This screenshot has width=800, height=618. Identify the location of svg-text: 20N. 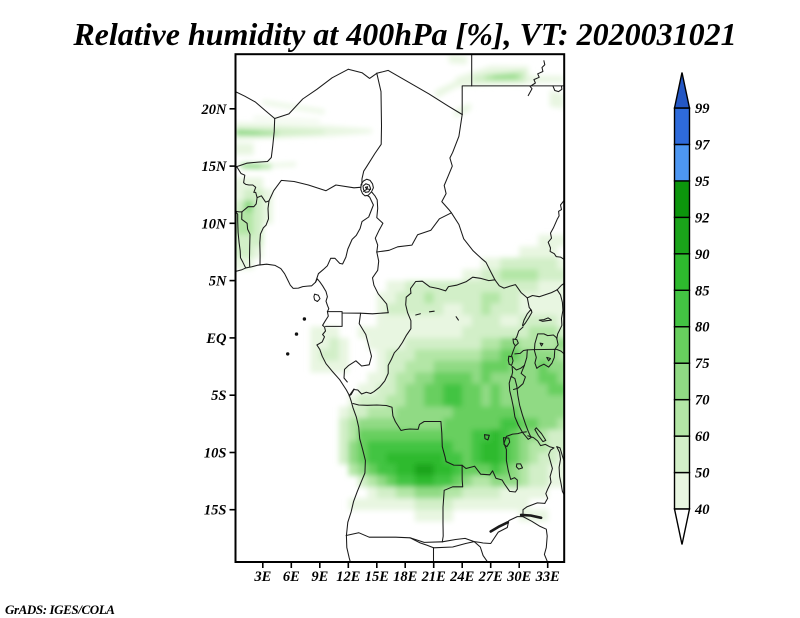
(214, 110).